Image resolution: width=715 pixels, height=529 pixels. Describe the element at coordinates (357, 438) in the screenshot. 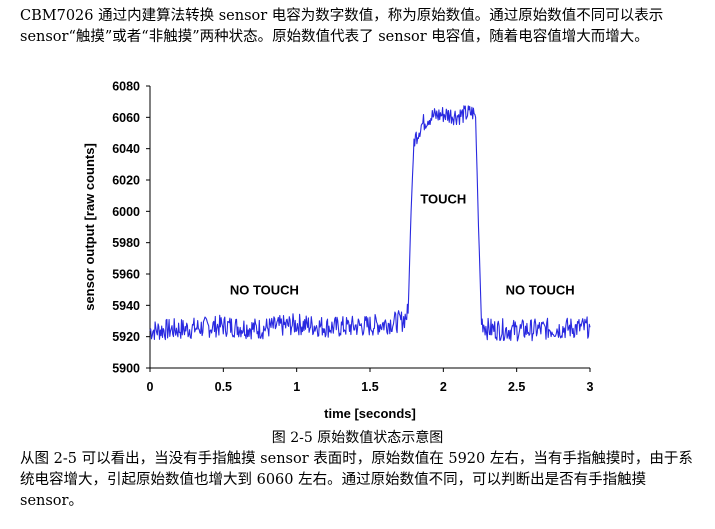

I see `figure-caption: 图 2-5 原始数值状态示意图` at that location.